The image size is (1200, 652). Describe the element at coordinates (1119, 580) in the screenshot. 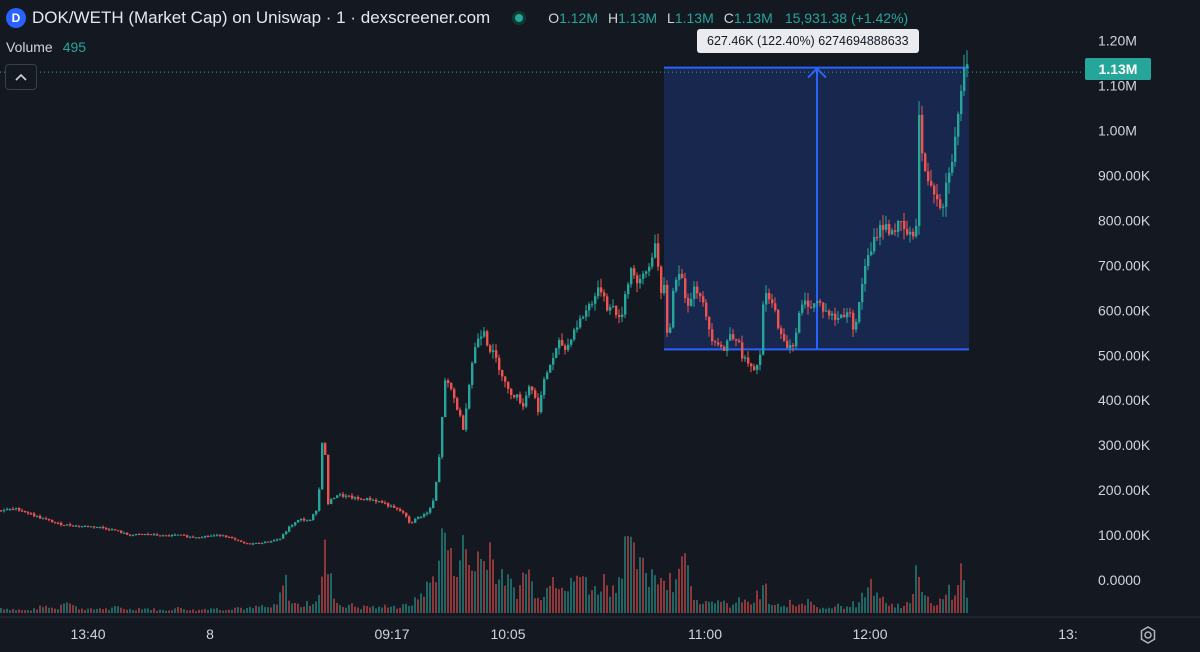

I see `y-axis-tick-label: 0.0000` at that location.